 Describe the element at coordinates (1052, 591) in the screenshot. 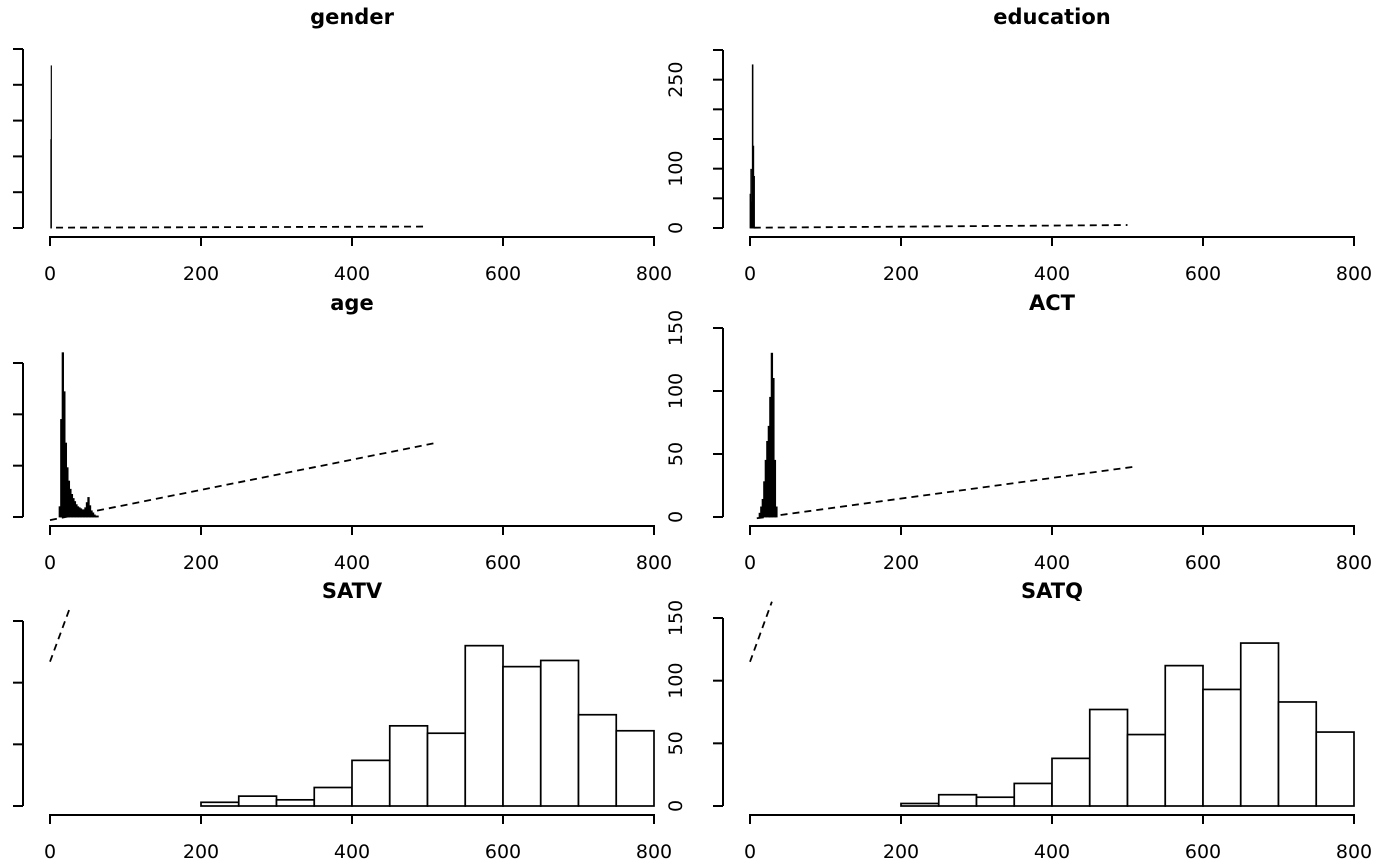

I see `panel-title: SATQ` at that location.